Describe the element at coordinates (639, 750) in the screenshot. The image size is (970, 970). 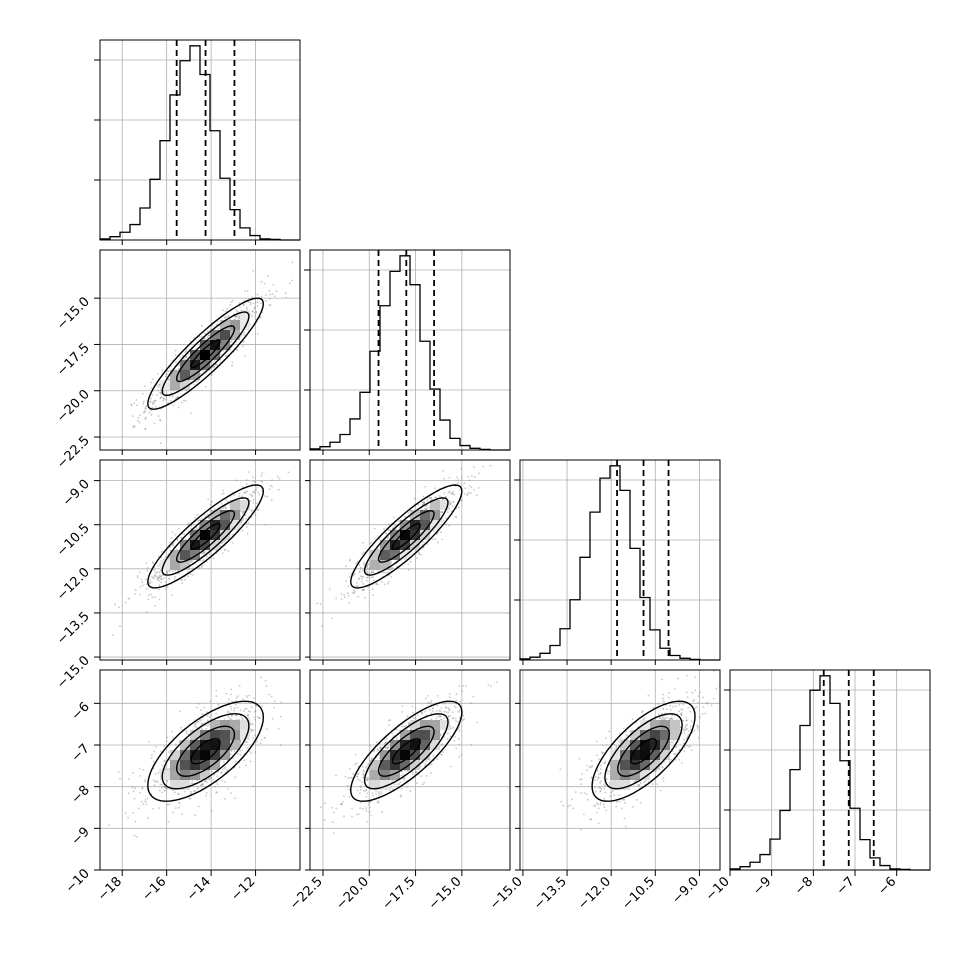
I see `scatter-points` at that location.